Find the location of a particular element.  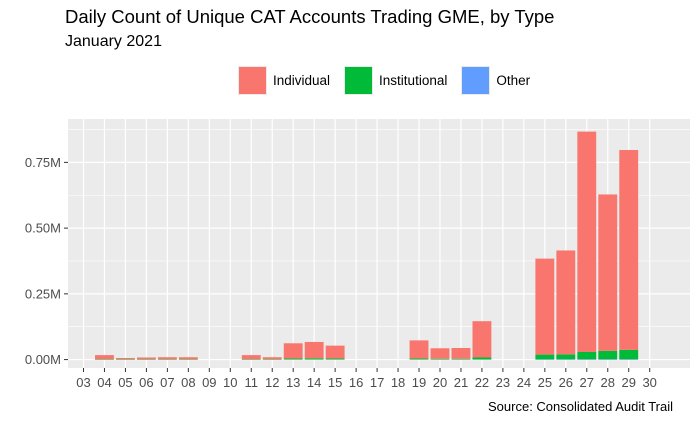

legend-swatch-individual is located at coordinates (252, 80).